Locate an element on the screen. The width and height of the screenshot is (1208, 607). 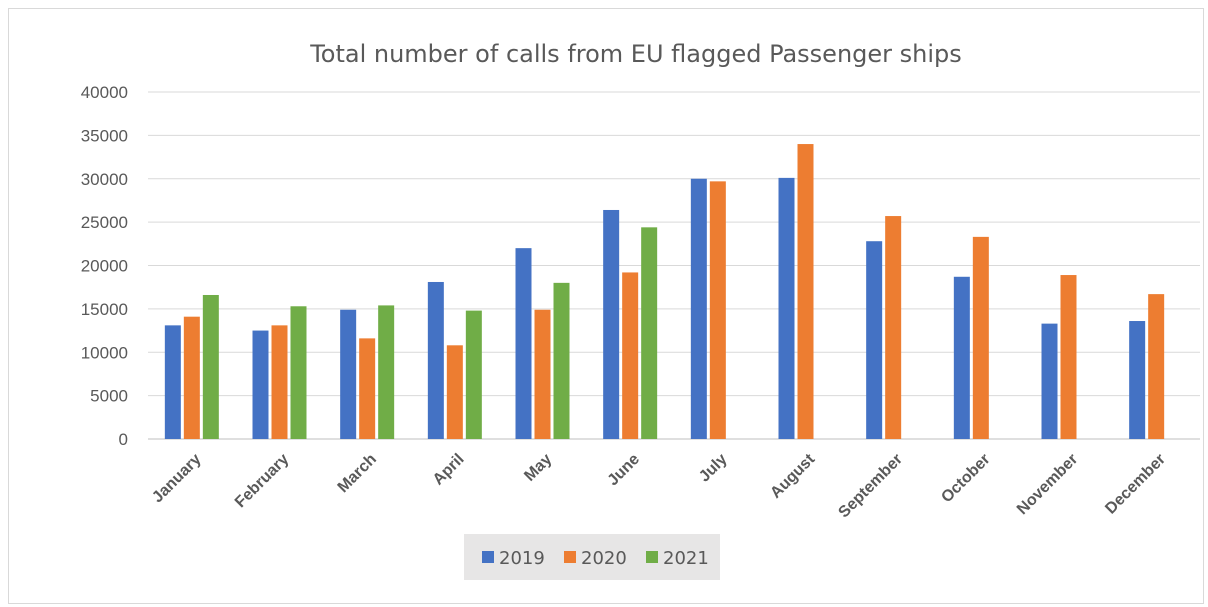
bar-2020-march is located at coordinates (367, 388).